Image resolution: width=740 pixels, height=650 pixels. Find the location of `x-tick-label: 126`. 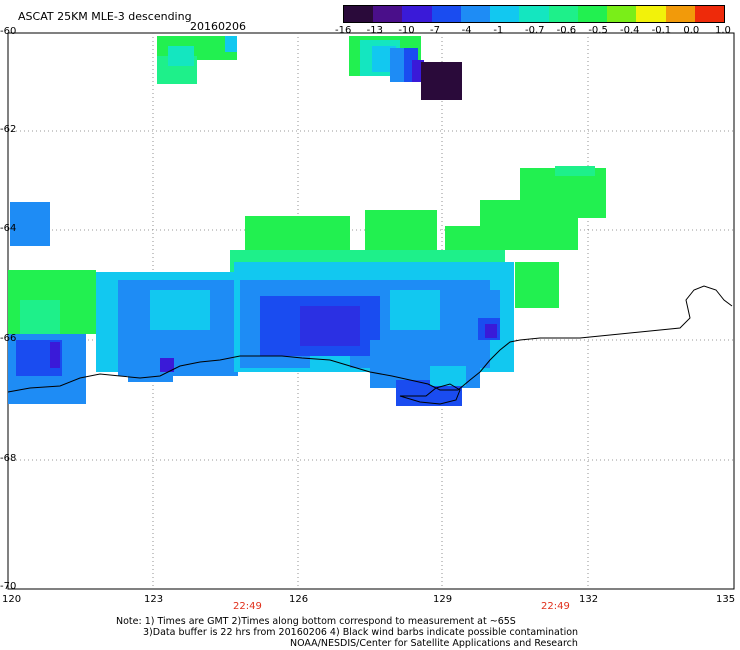

x-tick-label: 126 is located at coordinates (299, 599).